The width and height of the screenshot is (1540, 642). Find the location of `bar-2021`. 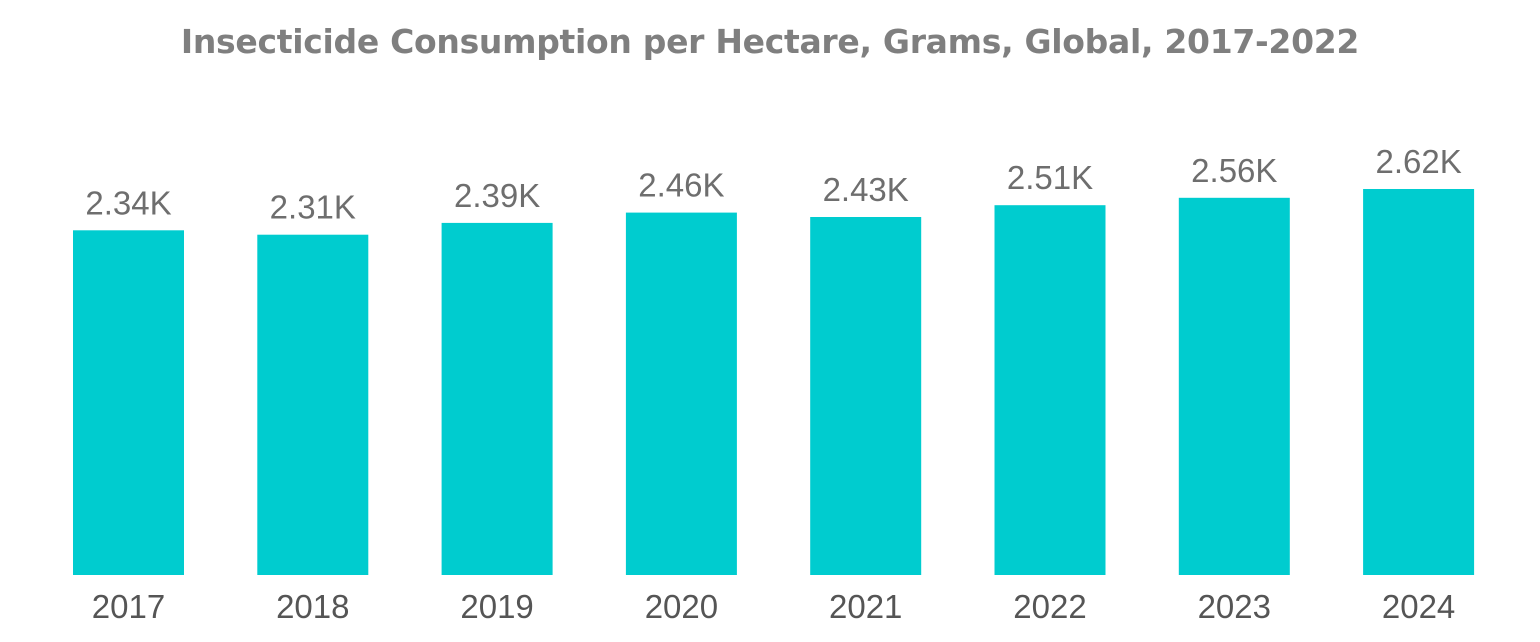

bar-2021 is located at coordinates (866, 396).